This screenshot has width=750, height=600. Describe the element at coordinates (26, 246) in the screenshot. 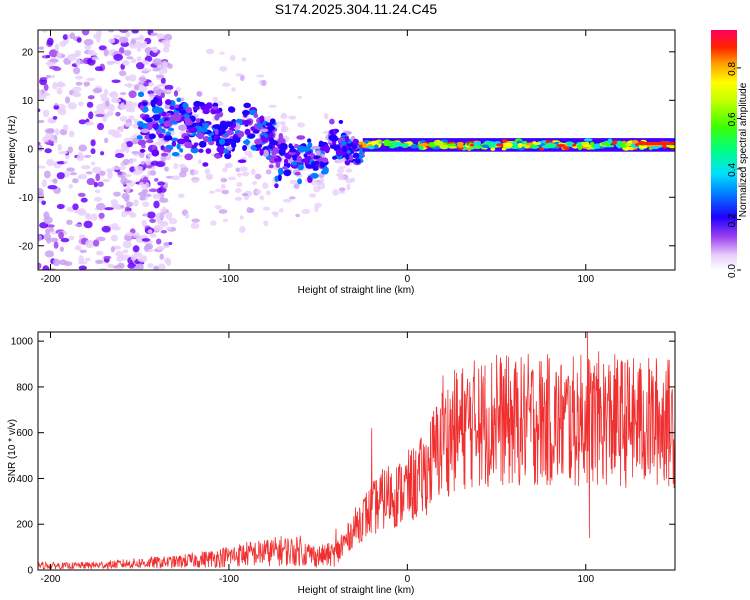

I see `spectrogram-y-tick-label: -20` at that location.